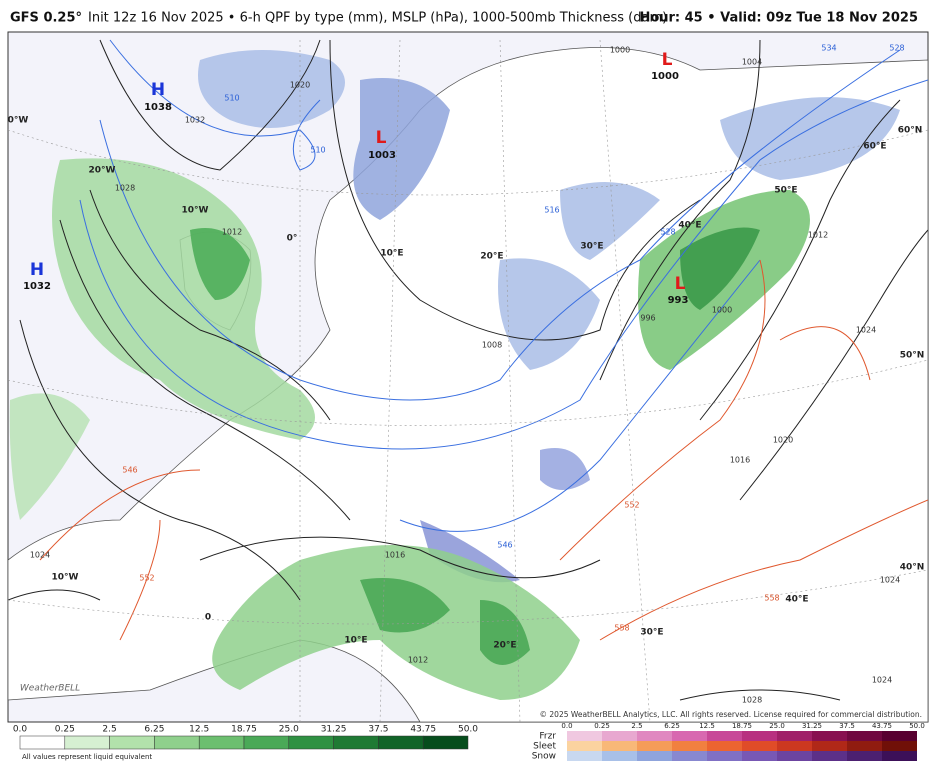  I want to click on legend-note: All values represent liquid equivalent, so click(87, 757).